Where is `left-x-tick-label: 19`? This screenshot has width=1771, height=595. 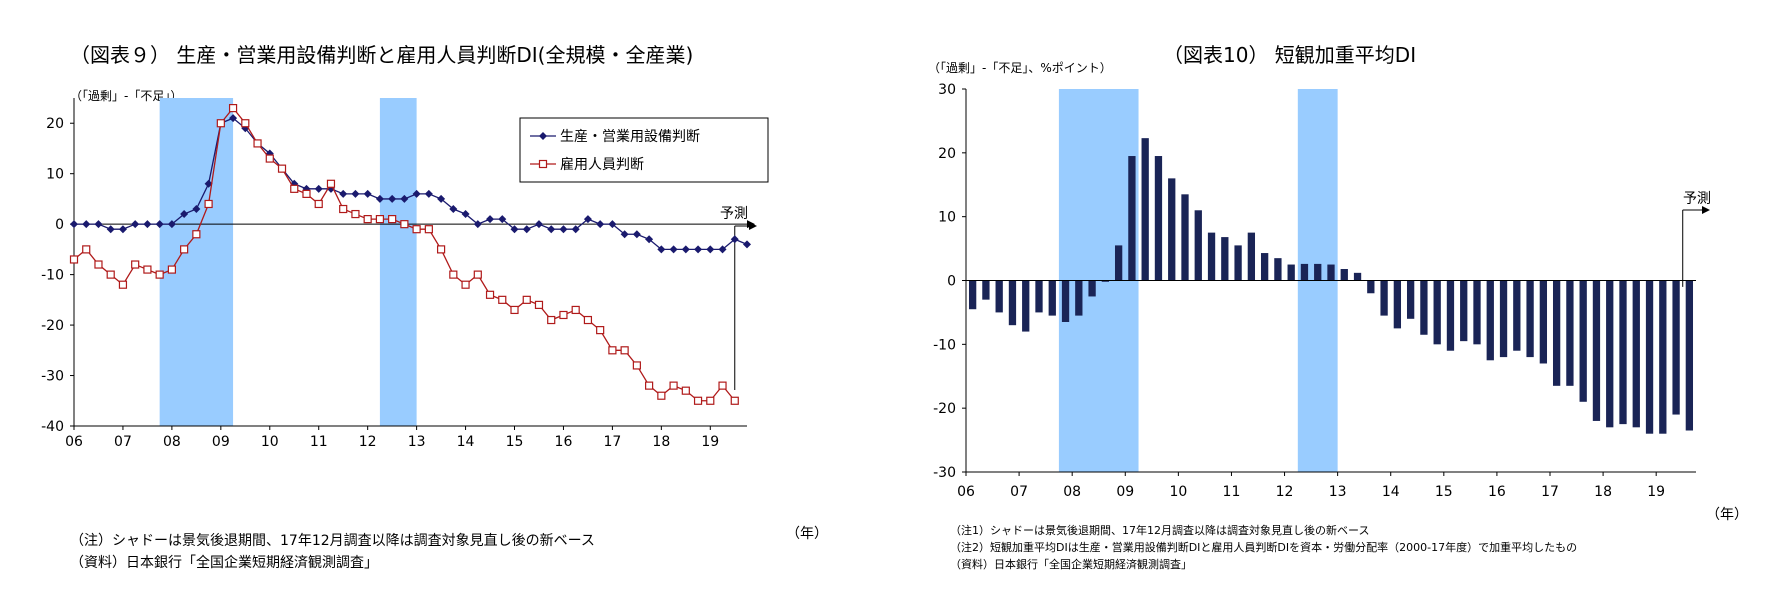
left-x-tick-label: 19 is located at coordinates (710, 442).